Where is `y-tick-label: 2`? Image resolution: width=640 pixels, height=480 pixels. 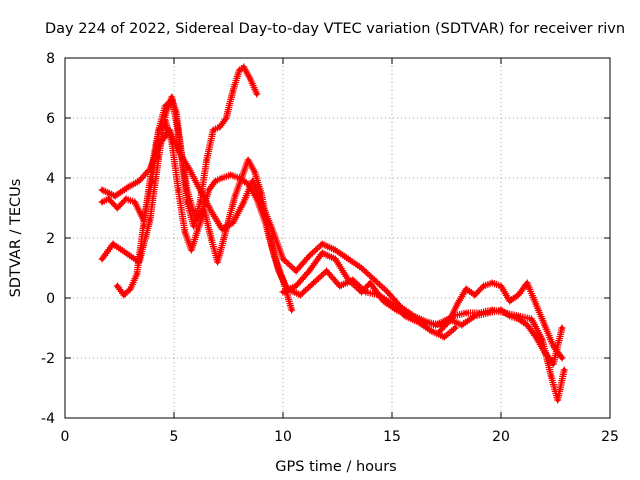 y-tick-label: 2 is located at coordinates (50, 239).